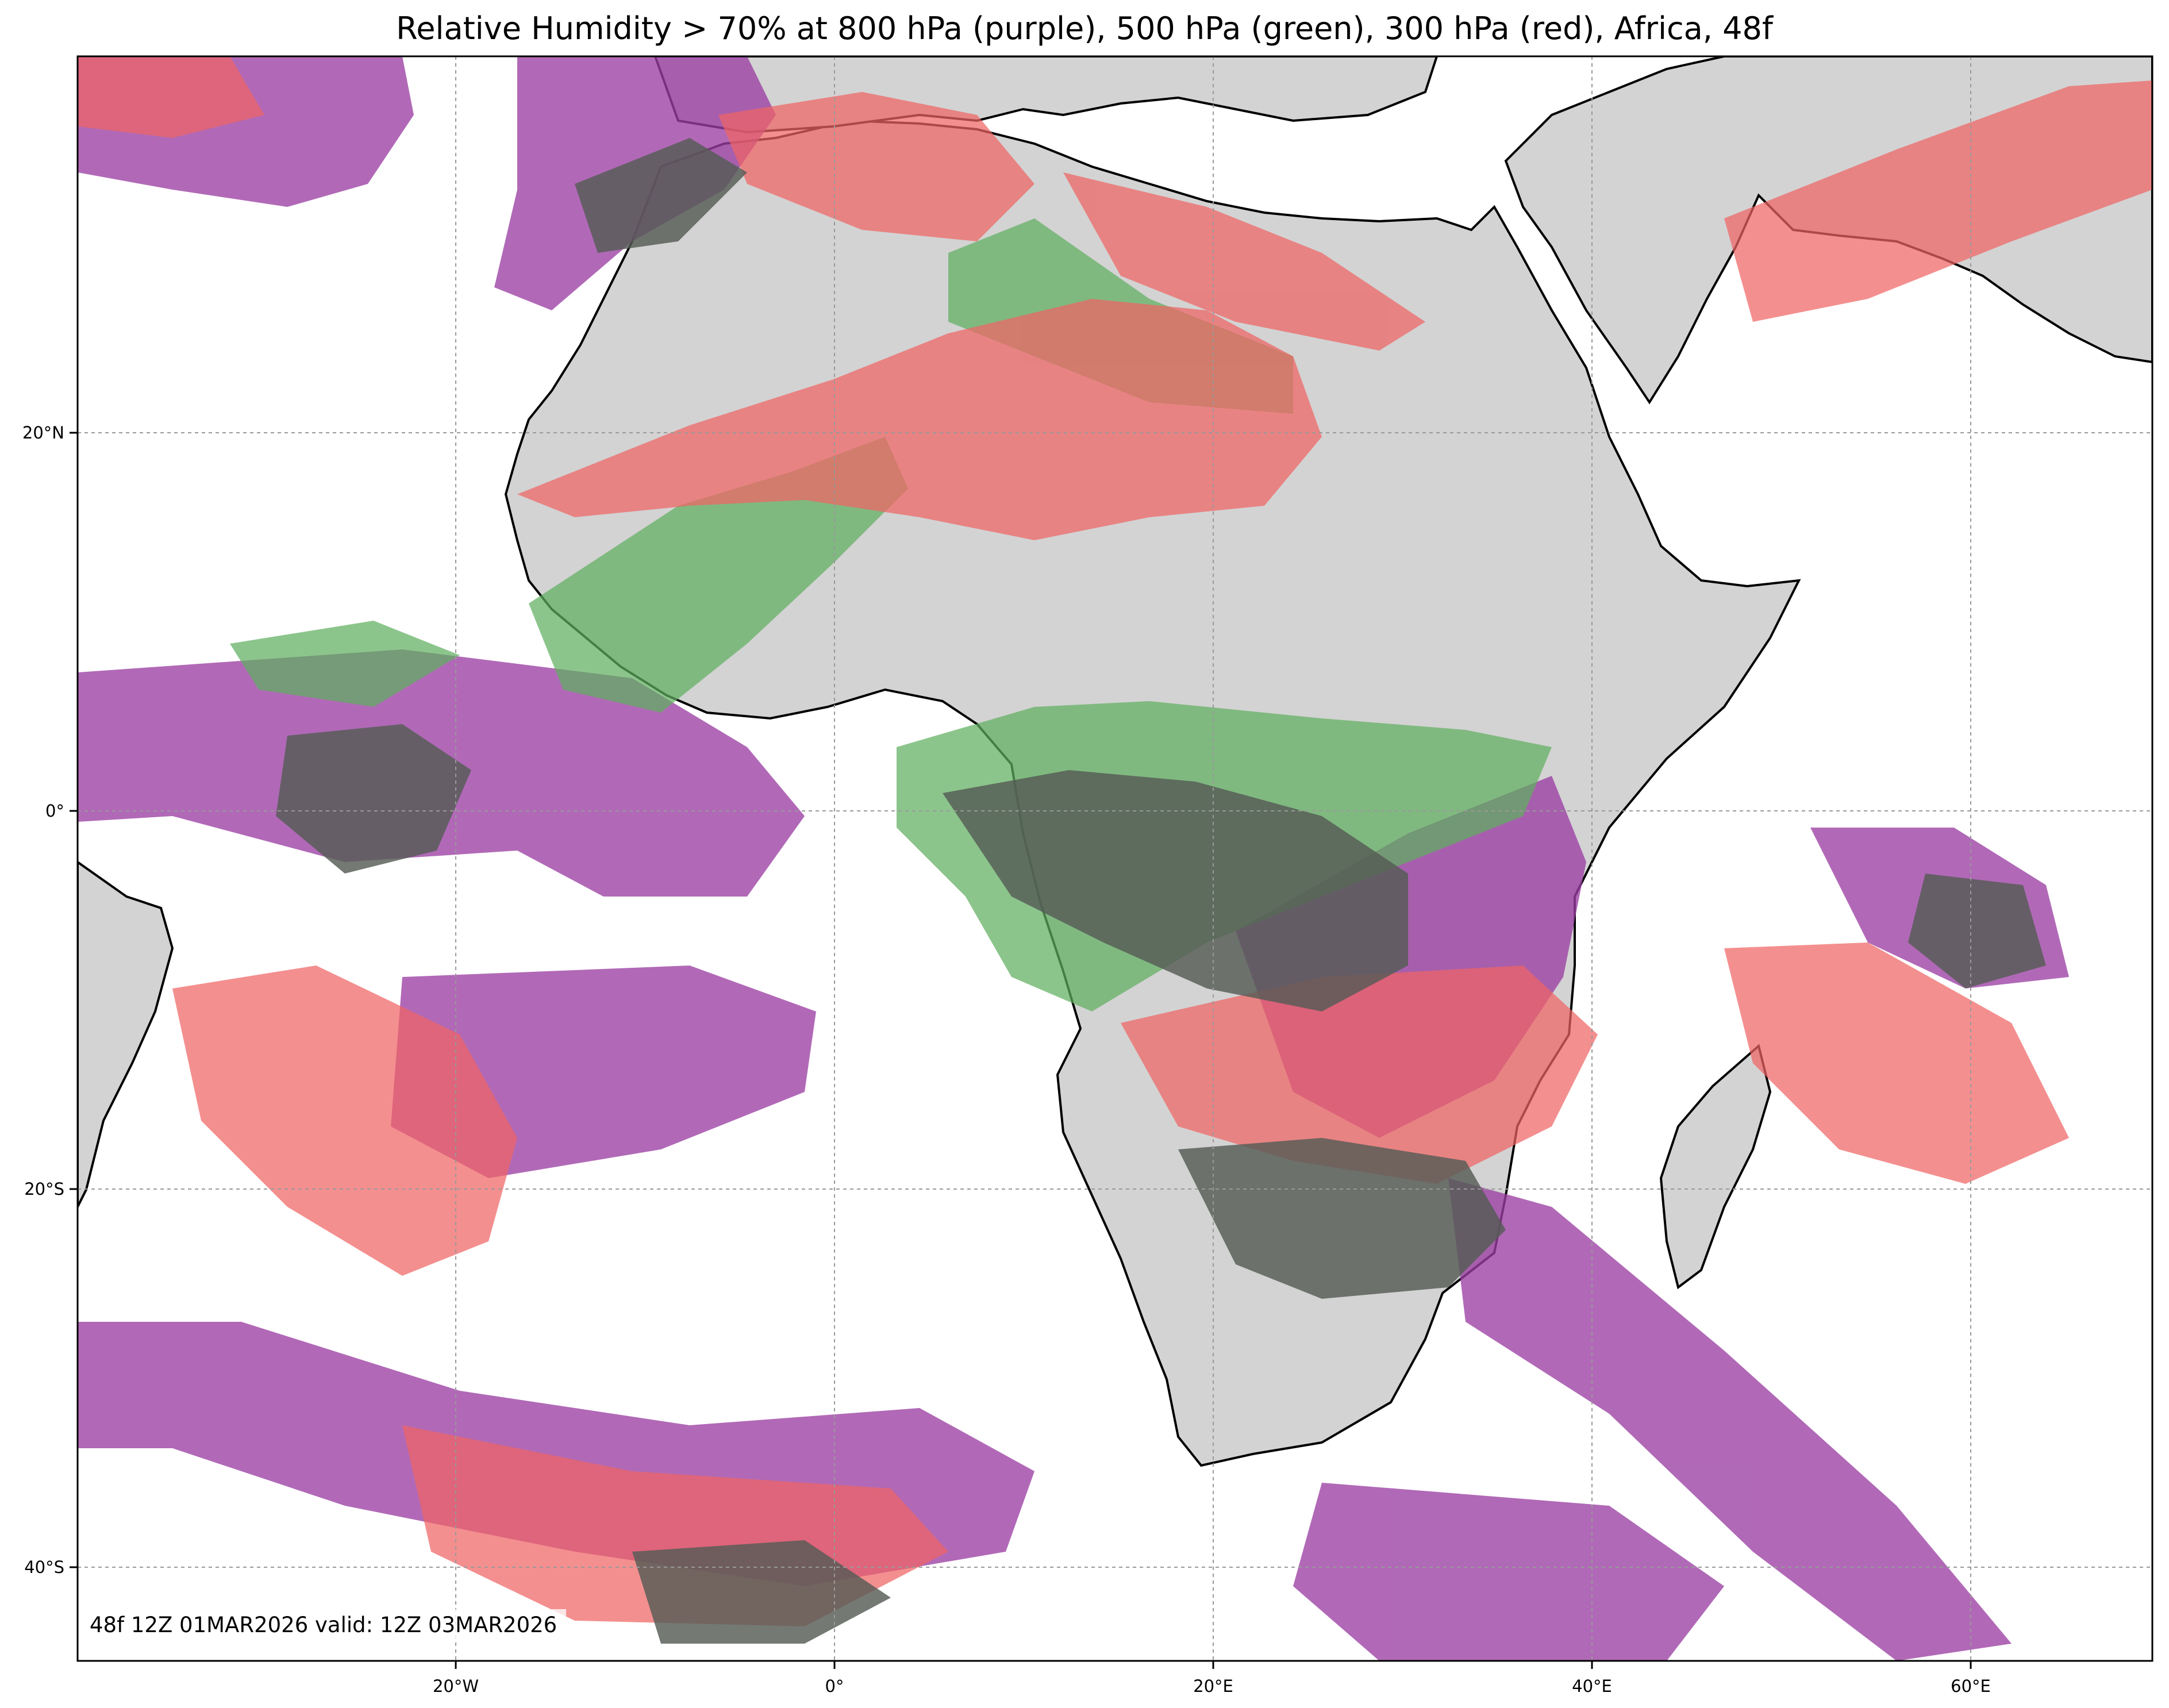  Describe the element at coordinates (324, 1625) in the screenshot. I see `valid-time-label: 48f 12Z 01MAR2026 valid: 12Z 03MAR2026` at that location.